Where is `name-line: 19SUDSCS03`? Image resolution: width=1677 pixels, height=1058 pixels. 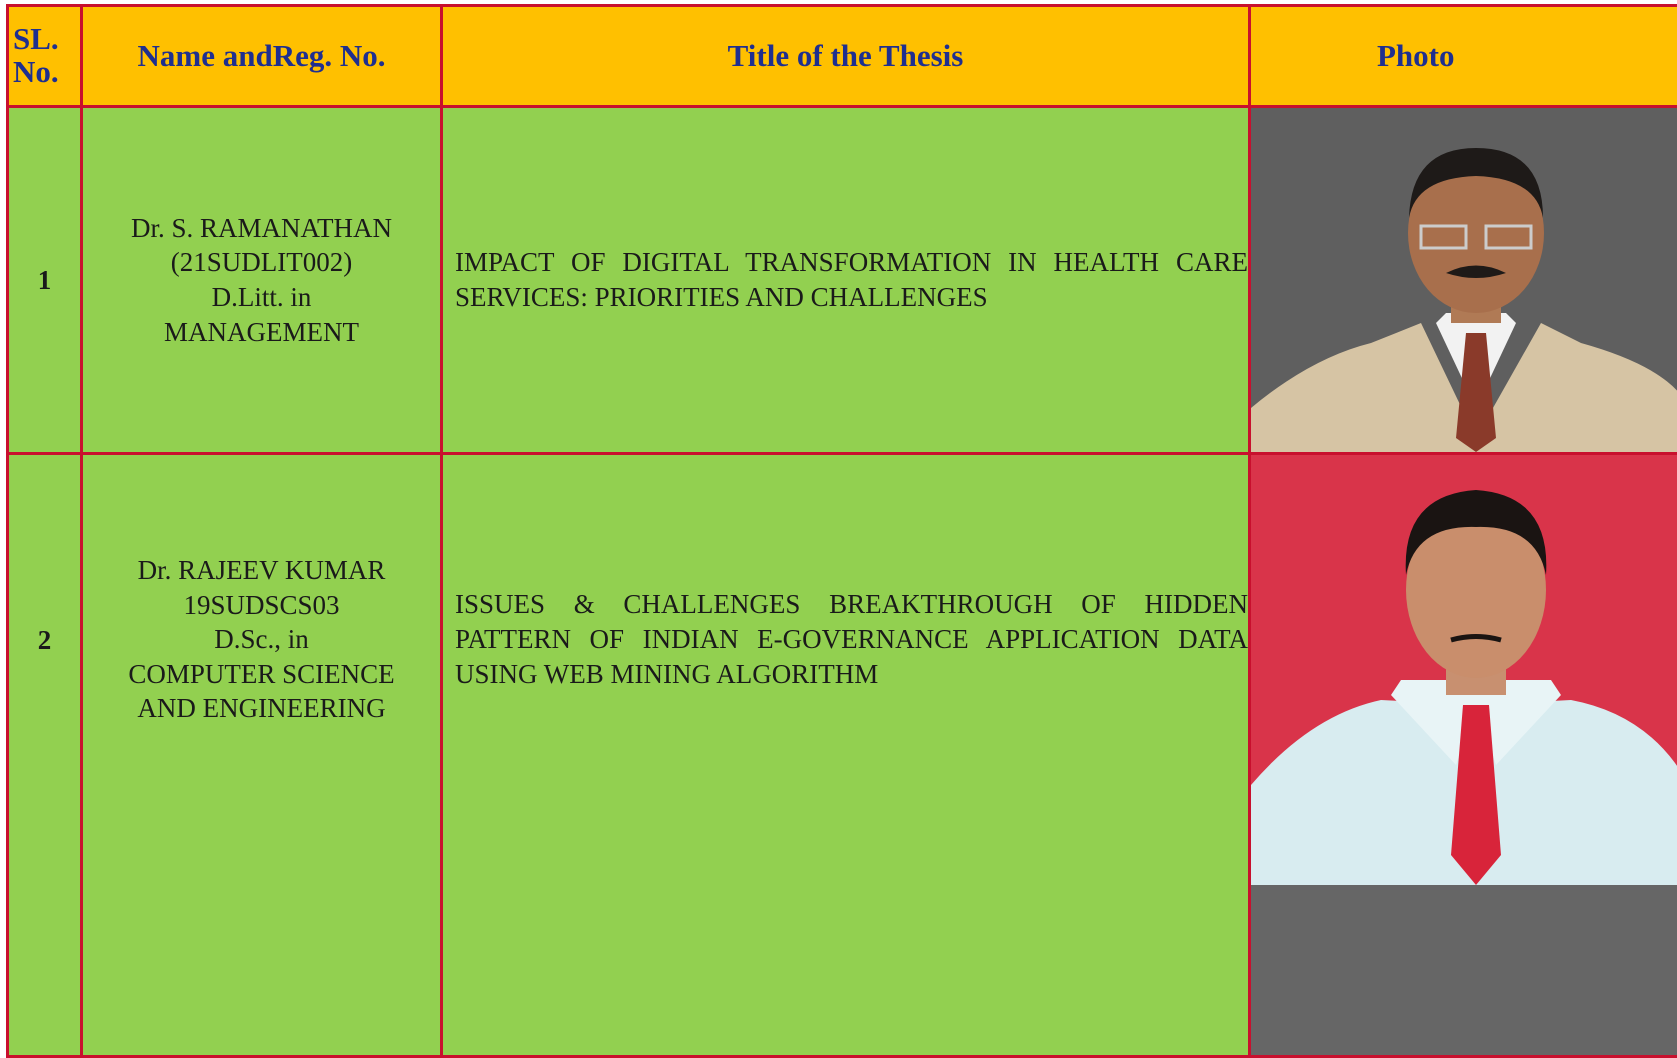 name-line: 19SUDSCS03 is located at coordinates (261, 605).